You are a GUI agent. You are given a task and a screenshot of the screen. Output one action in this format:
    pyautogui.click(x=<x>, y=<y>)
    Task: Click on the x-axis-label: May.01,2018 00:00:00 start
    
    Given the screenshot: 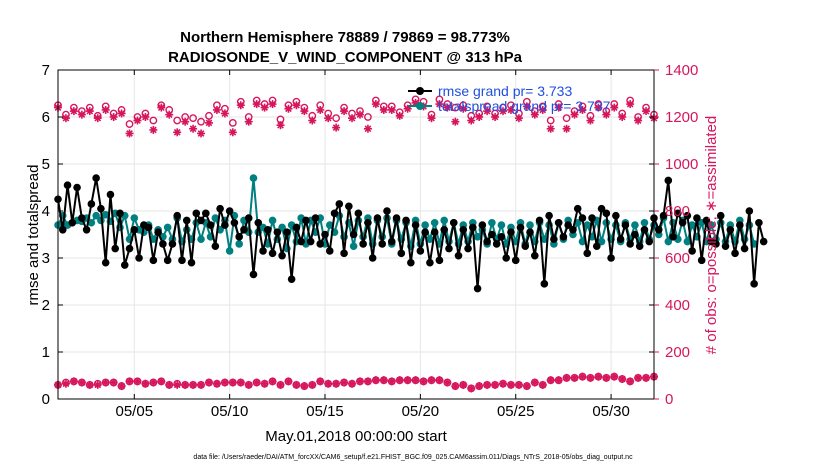 What is the action you would take?
    pyautogui.click(x=356, y=436)
    